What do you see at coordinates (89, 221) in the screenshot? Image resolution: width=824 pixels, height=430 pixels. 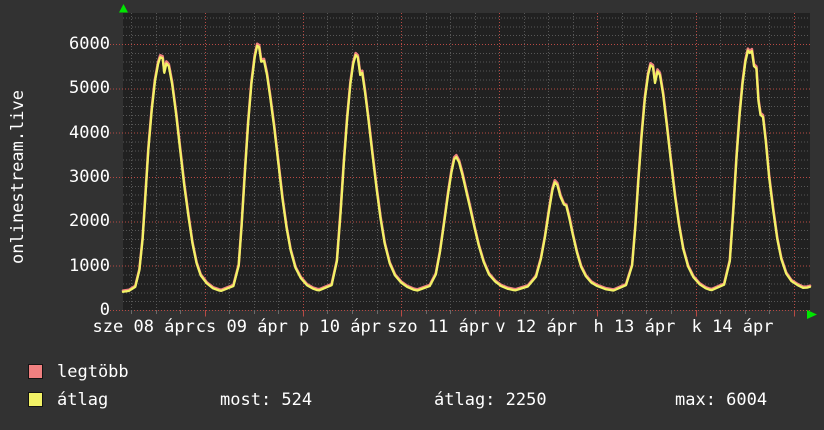 I see `y-tick-label: 2000` at bounding box center [89, 221].